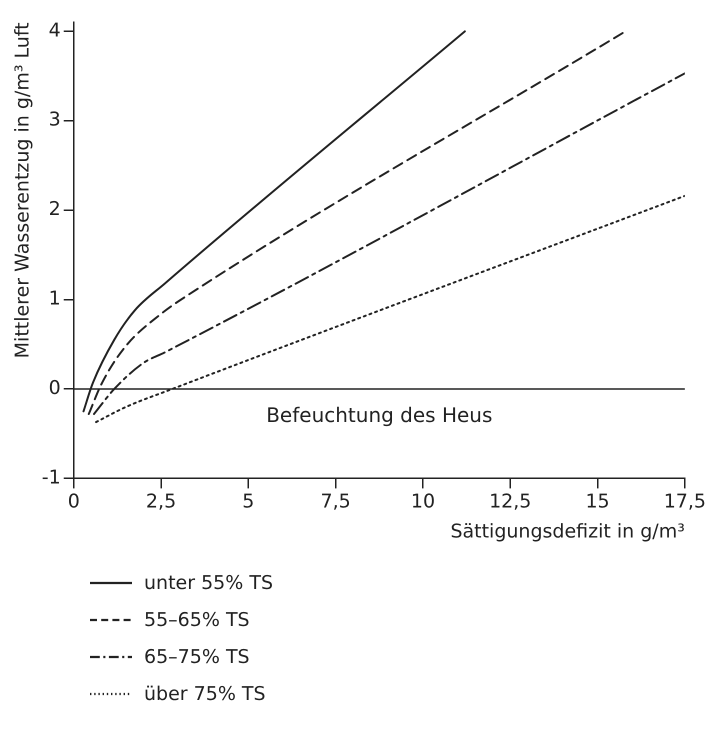 Image resolution: width=717 pixels, height=729 pixels. What do you see at coordinates (379, 415) in the screenshot?
I see `annotation: Befeuchtung des Heus` at bounding box center [379, 415].